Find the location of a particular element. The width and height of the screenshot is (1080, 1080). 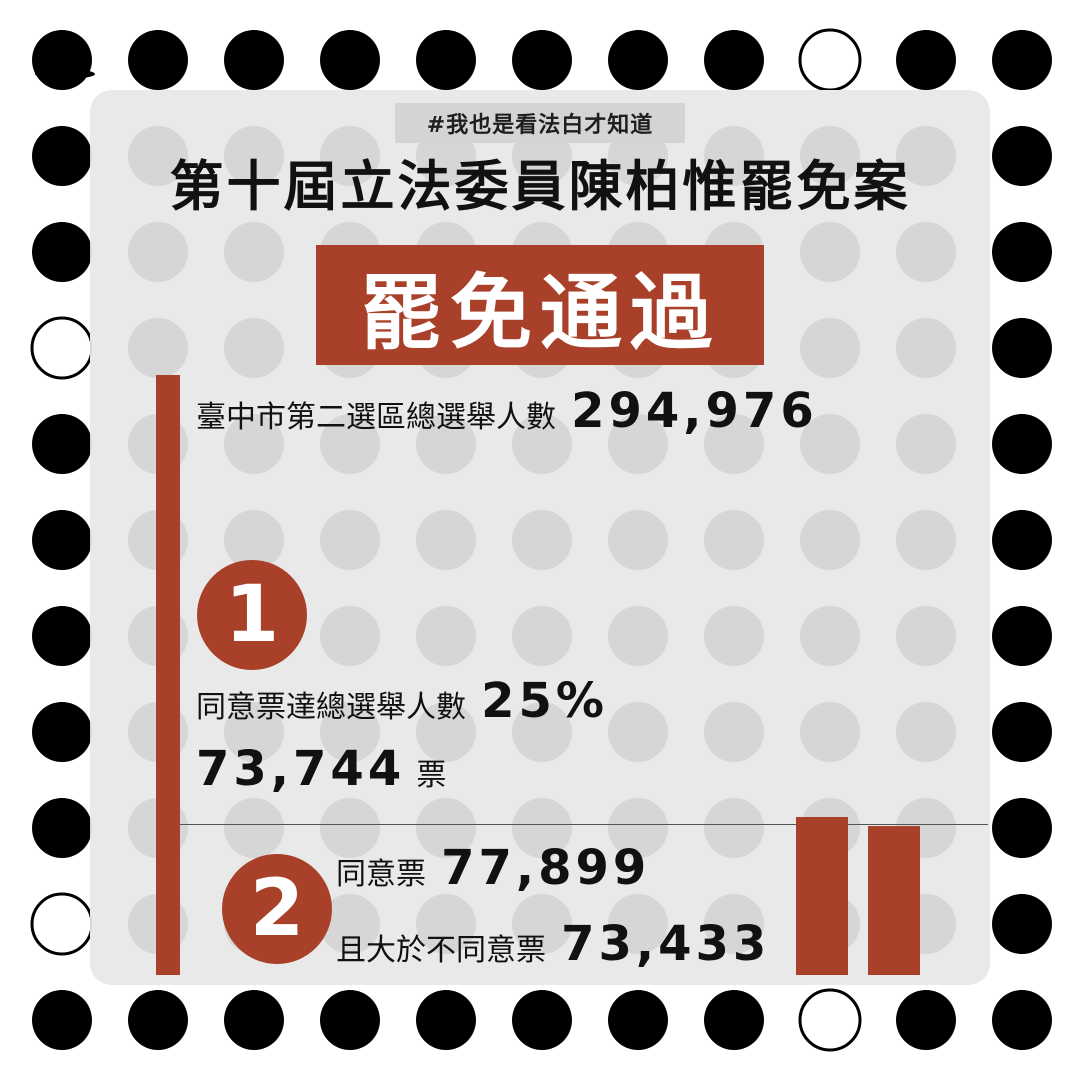

condition-1-label: 同意票達總選舉人數 is located at coordinates (331, 707).